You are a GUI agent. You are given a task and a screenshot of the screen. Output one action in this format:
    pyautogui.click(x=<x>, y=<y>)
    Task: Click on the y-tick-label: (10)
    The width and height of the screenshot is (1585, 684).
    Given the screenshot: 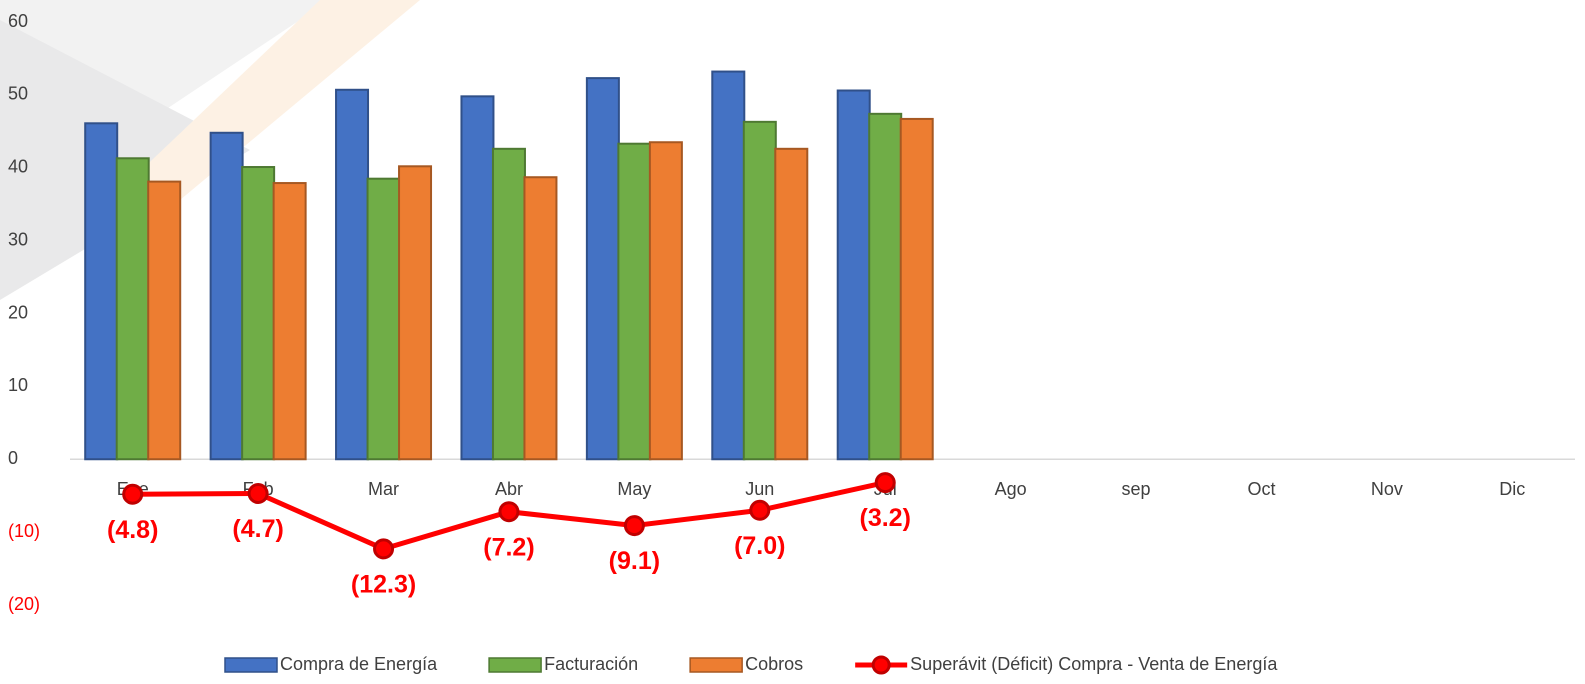 What is the action you would take?
    pyautogui.click(x=24, y=531)
    